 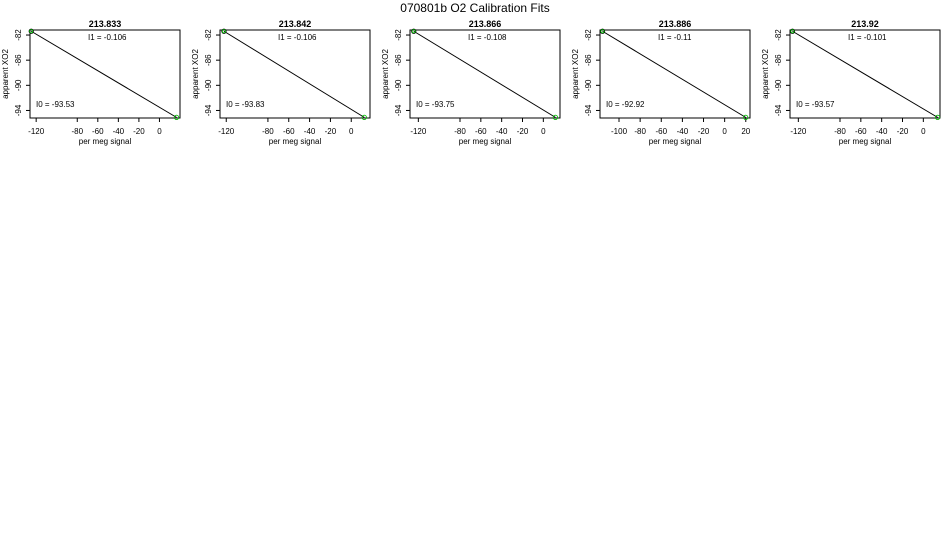 What do you see at coordinates (55, 104) in the screenshot?
I see `intercept-annotation: I0 = -93.53` at bounding box center [55, 104].